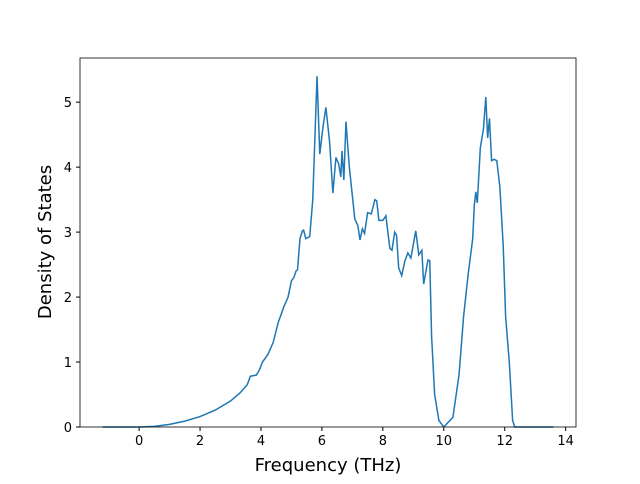  Describe the element at coordinates (261, 441) in the screenshot. I see `x-tick-label: 4` at that location.